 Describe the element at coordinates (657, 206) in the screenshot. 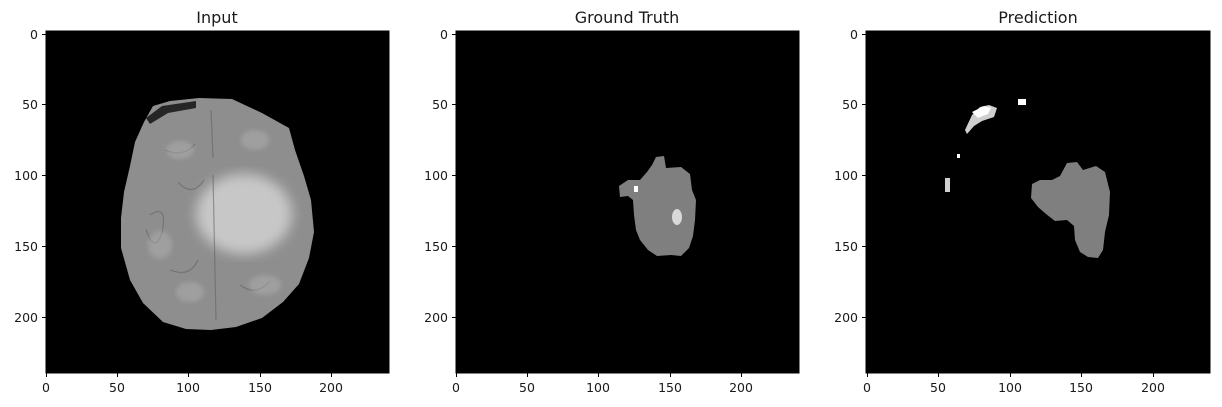

I see `tumor-mask` at that location.